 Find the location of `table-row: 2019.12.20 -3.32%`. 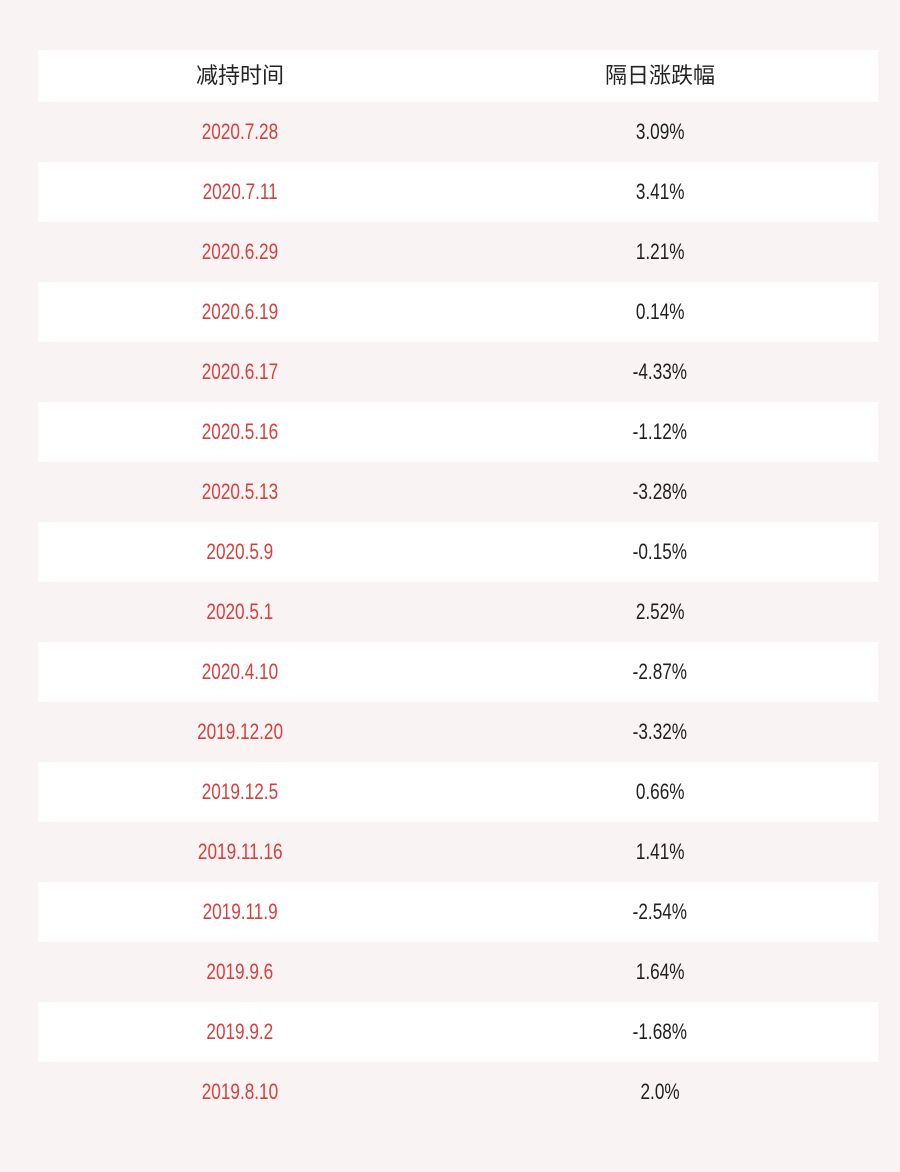

table-row: 2019.12.20 -3.32% is located at coordinates (458, 732).